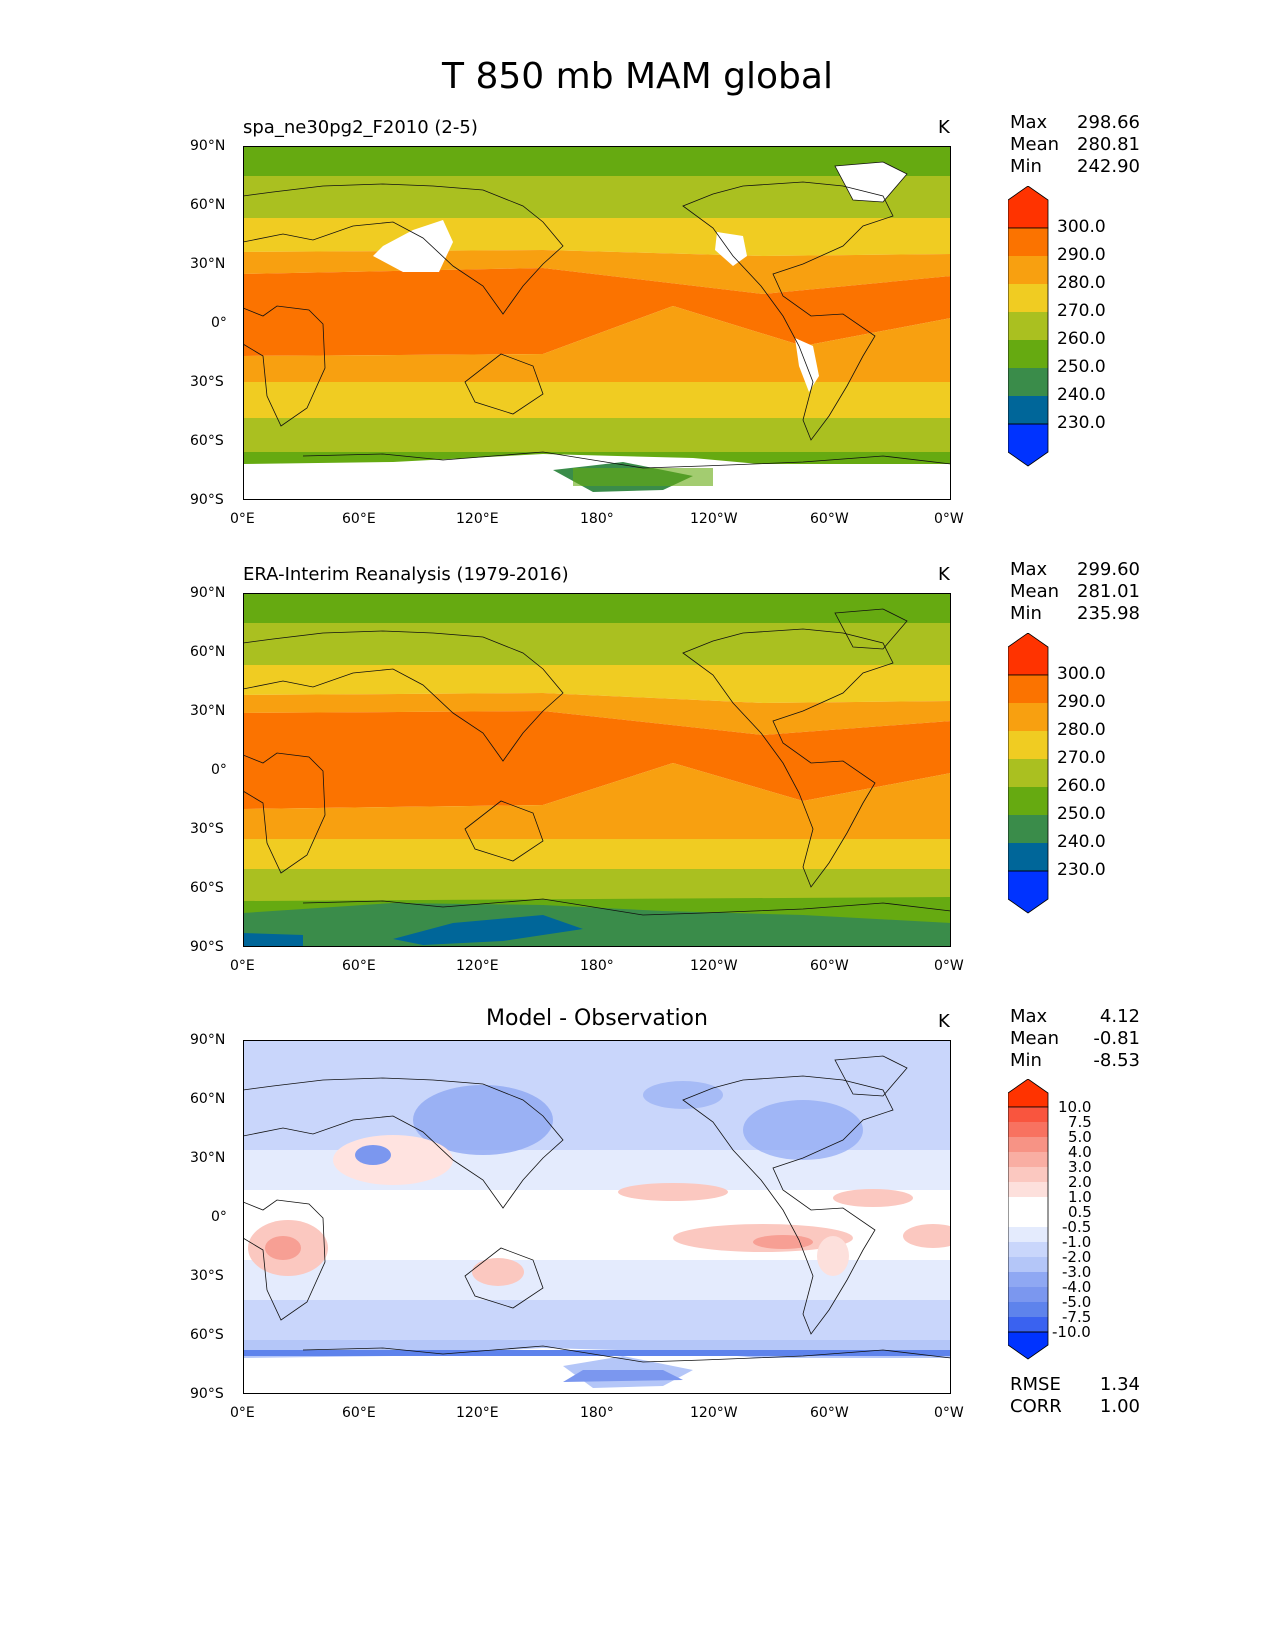 The image size is (1275, 1650). What do you see at coordinates (944, 127) in the screenshot?
I see `units-label: K` at bounding box center [944, 127].